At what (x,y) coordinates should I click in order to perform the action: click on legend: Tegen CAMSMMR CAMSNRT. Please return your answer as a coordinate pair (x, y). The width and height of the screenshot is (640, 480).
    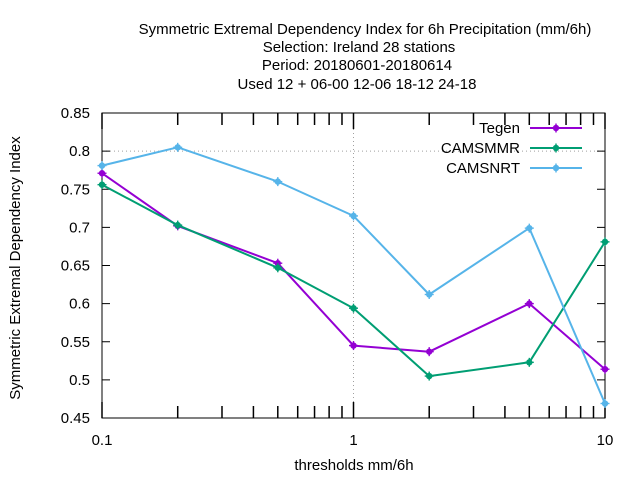
    Looking at the image, I should click on (511, 148).